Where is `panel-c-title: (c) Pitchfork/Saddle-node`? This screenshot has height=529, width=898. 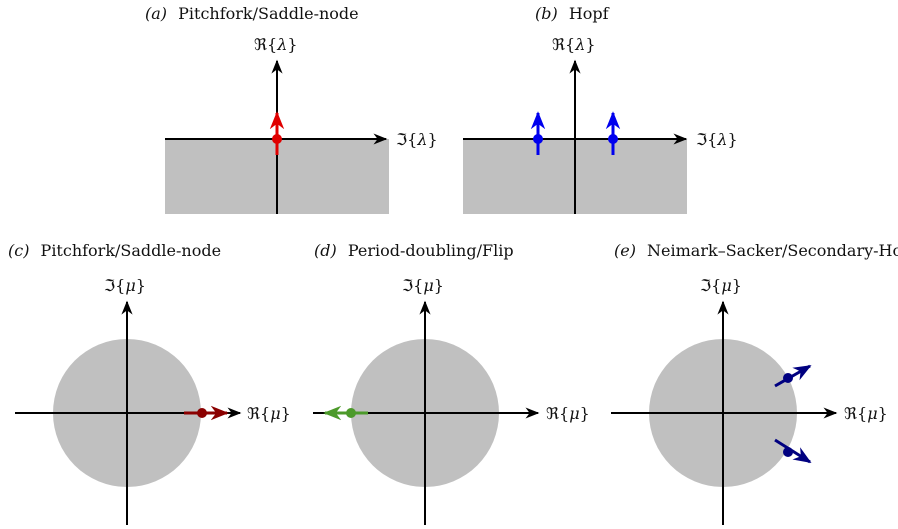 panel-c-title: (c) Pitchfork/Saddle-node is located at coordinates (114, 250).